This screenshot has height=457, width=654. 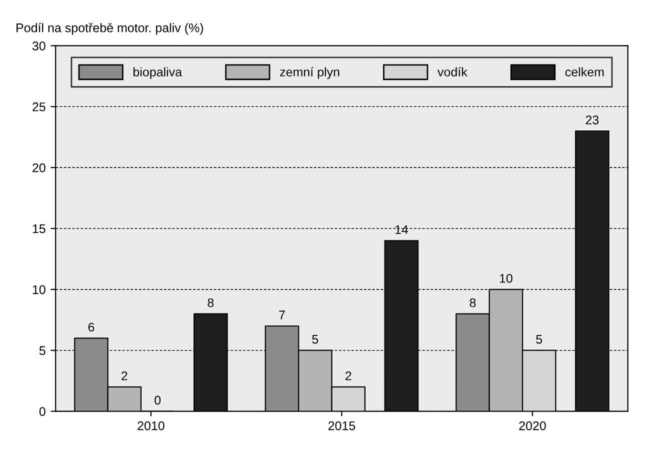 I want to click on y-tick-label: 30, so click(x=39, y=46).